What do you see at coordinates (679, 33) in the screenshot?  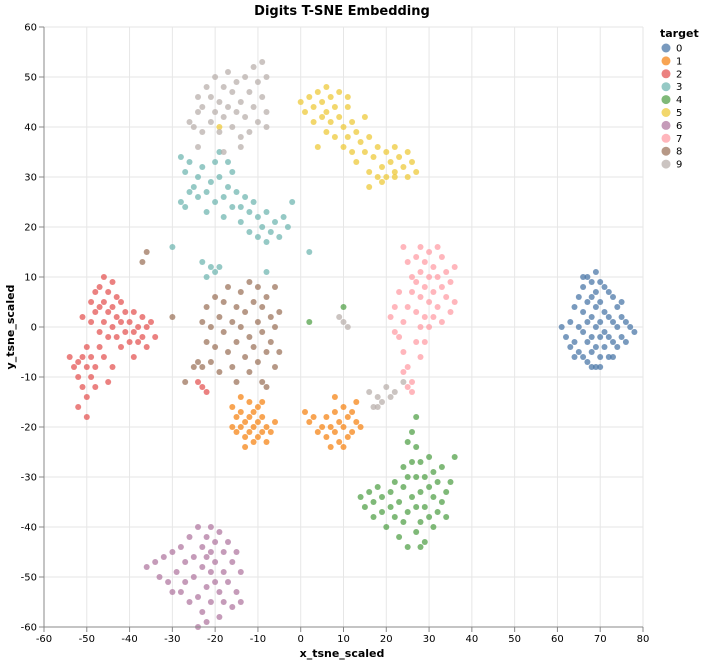 I see `legend-title: target` at bounding box center [679, 33].